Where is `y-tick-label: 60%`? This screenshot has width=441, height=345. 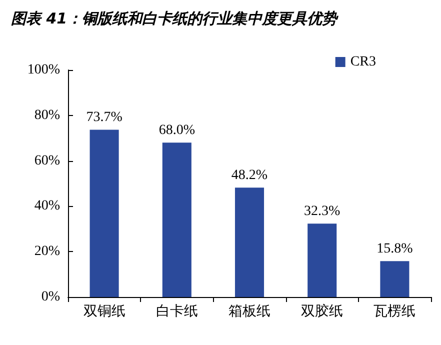
y-tick-label: 60% is located at coordinates (47, 160).